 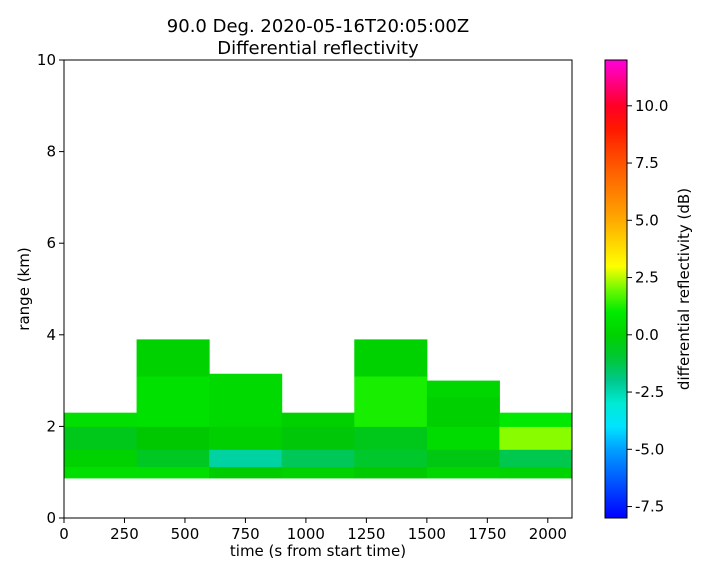 What do you see at coordinates (651, 106) in the screenshot?
I see `colorbar-tick-label: 10.0` at bounding box center [651, 106].